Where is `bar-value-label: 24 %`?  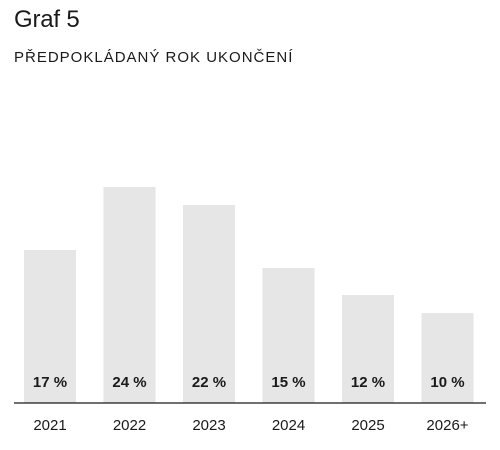
bar-value-label: 24 % is located at coordinates (129, 382).